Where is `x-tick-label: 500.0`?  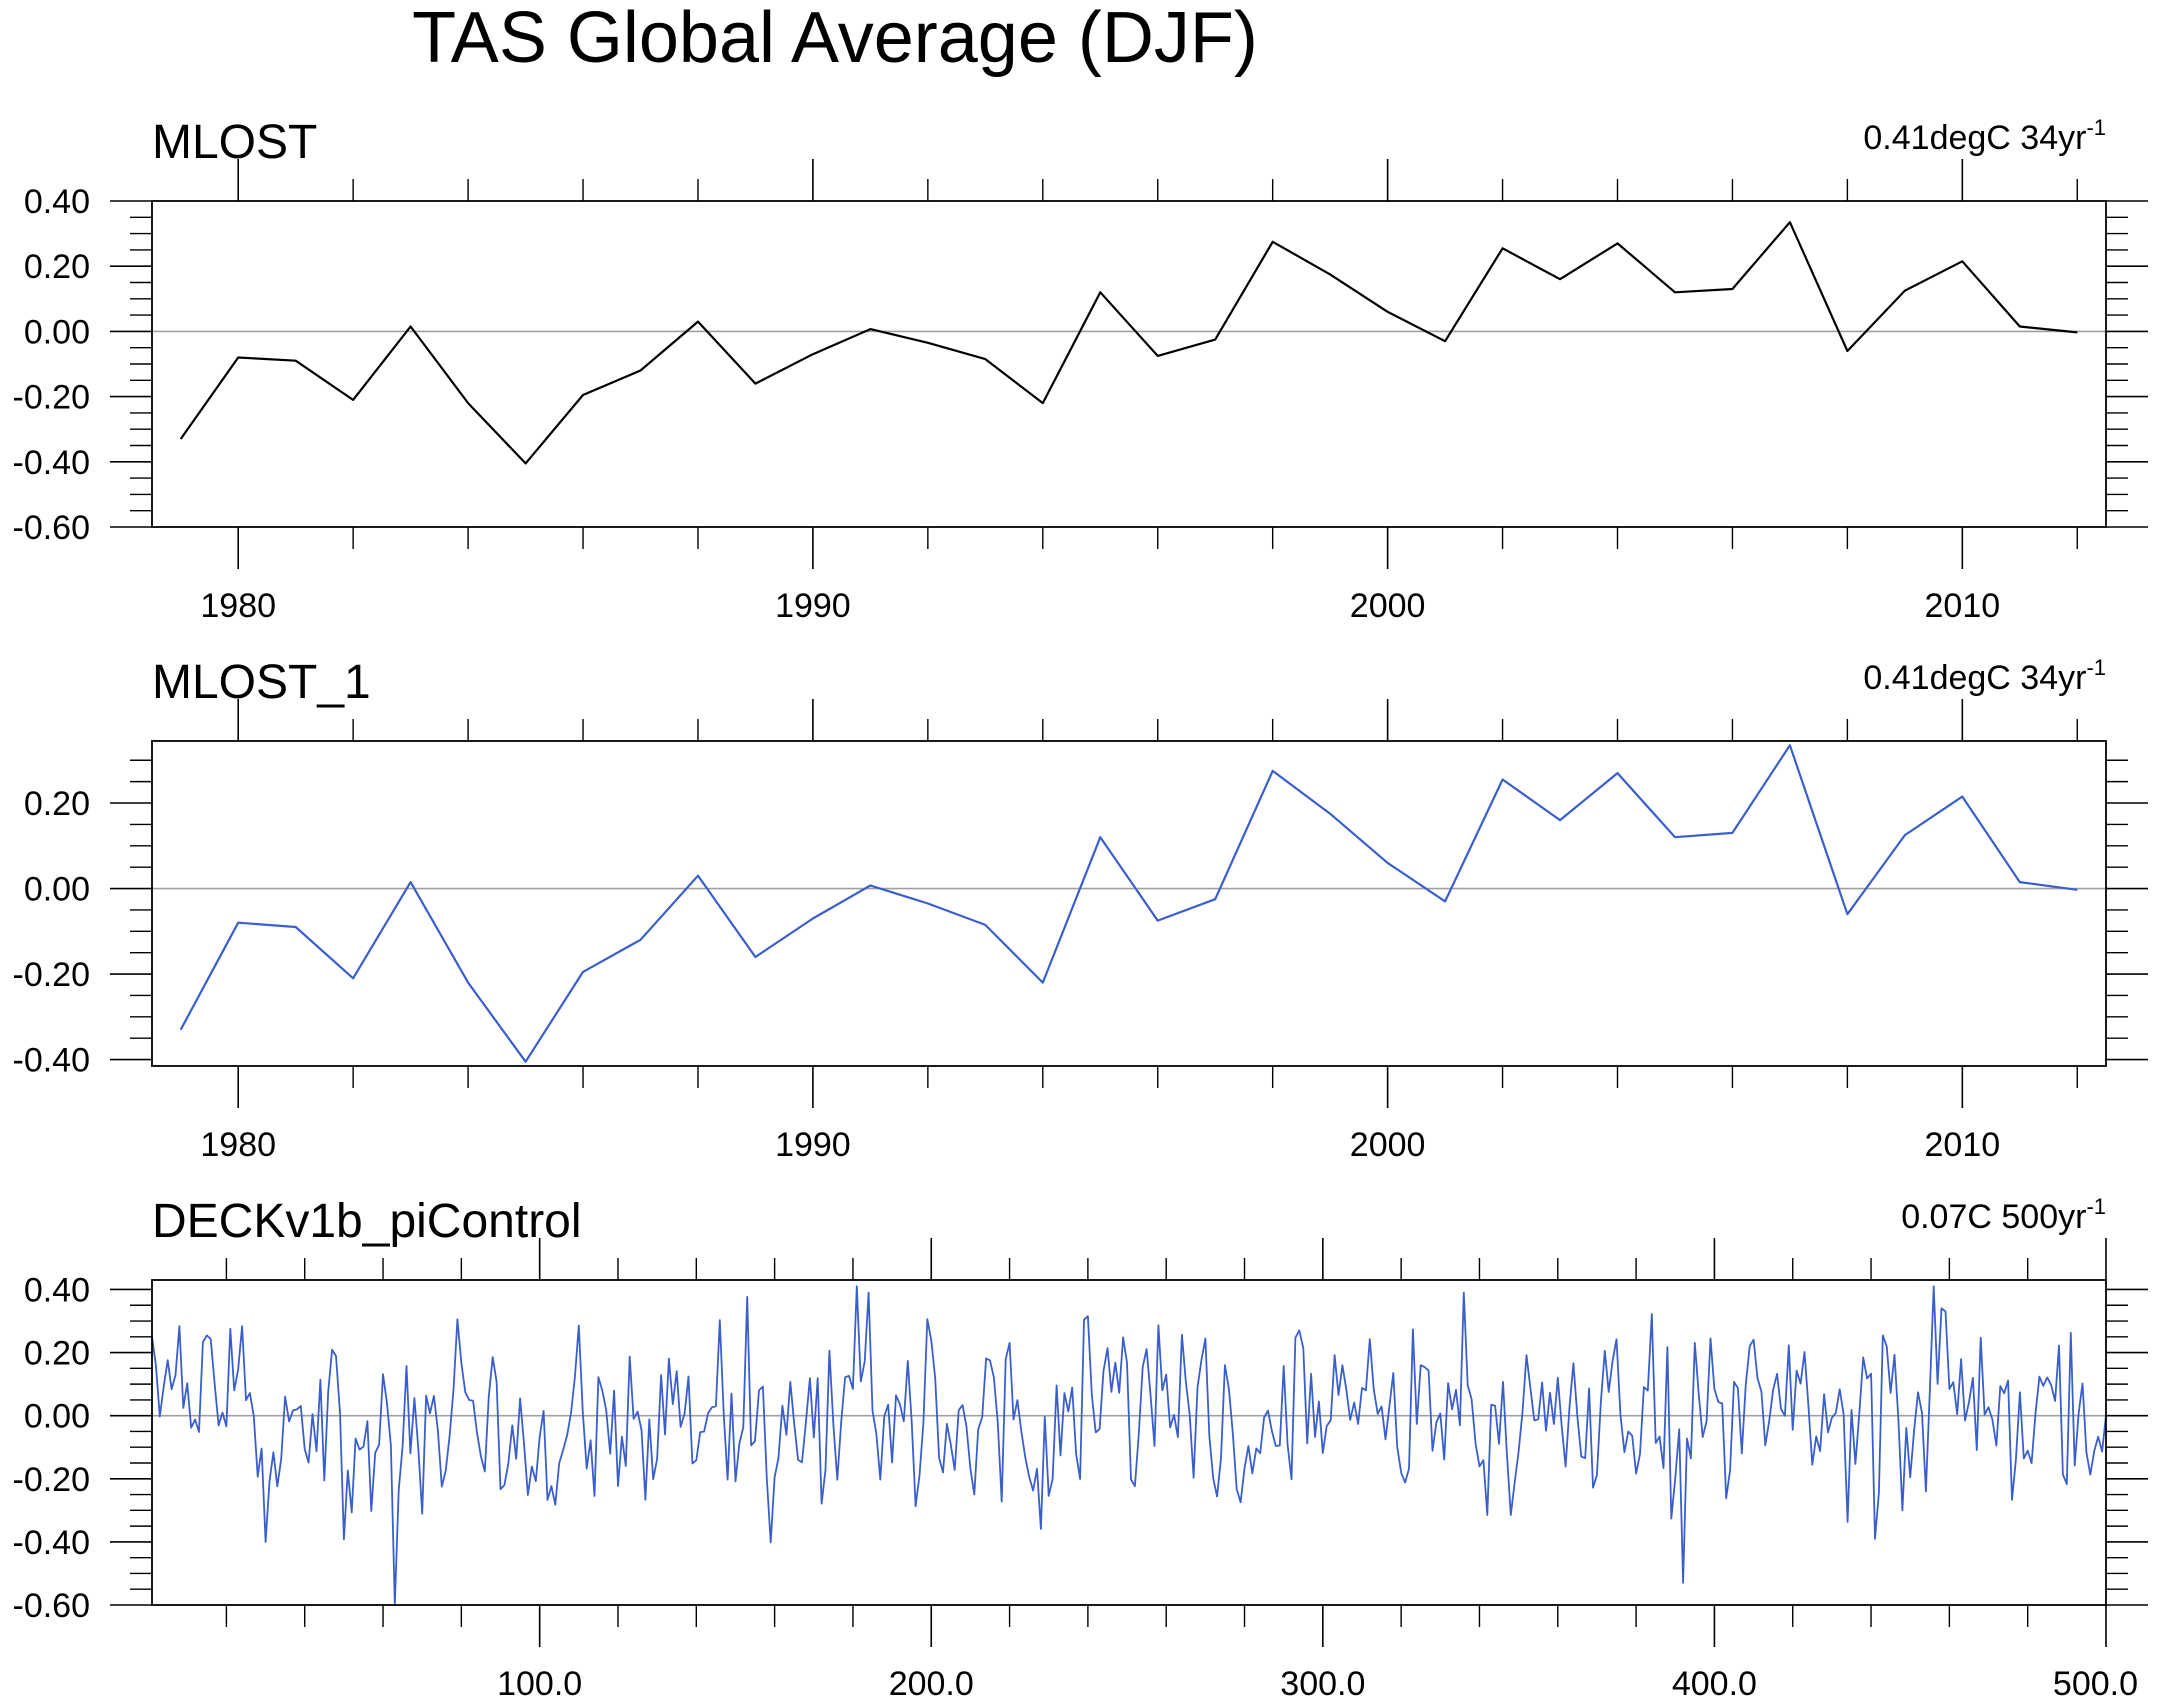 x-tick-label: 500.0 is located at coordinates (2095, 1684).